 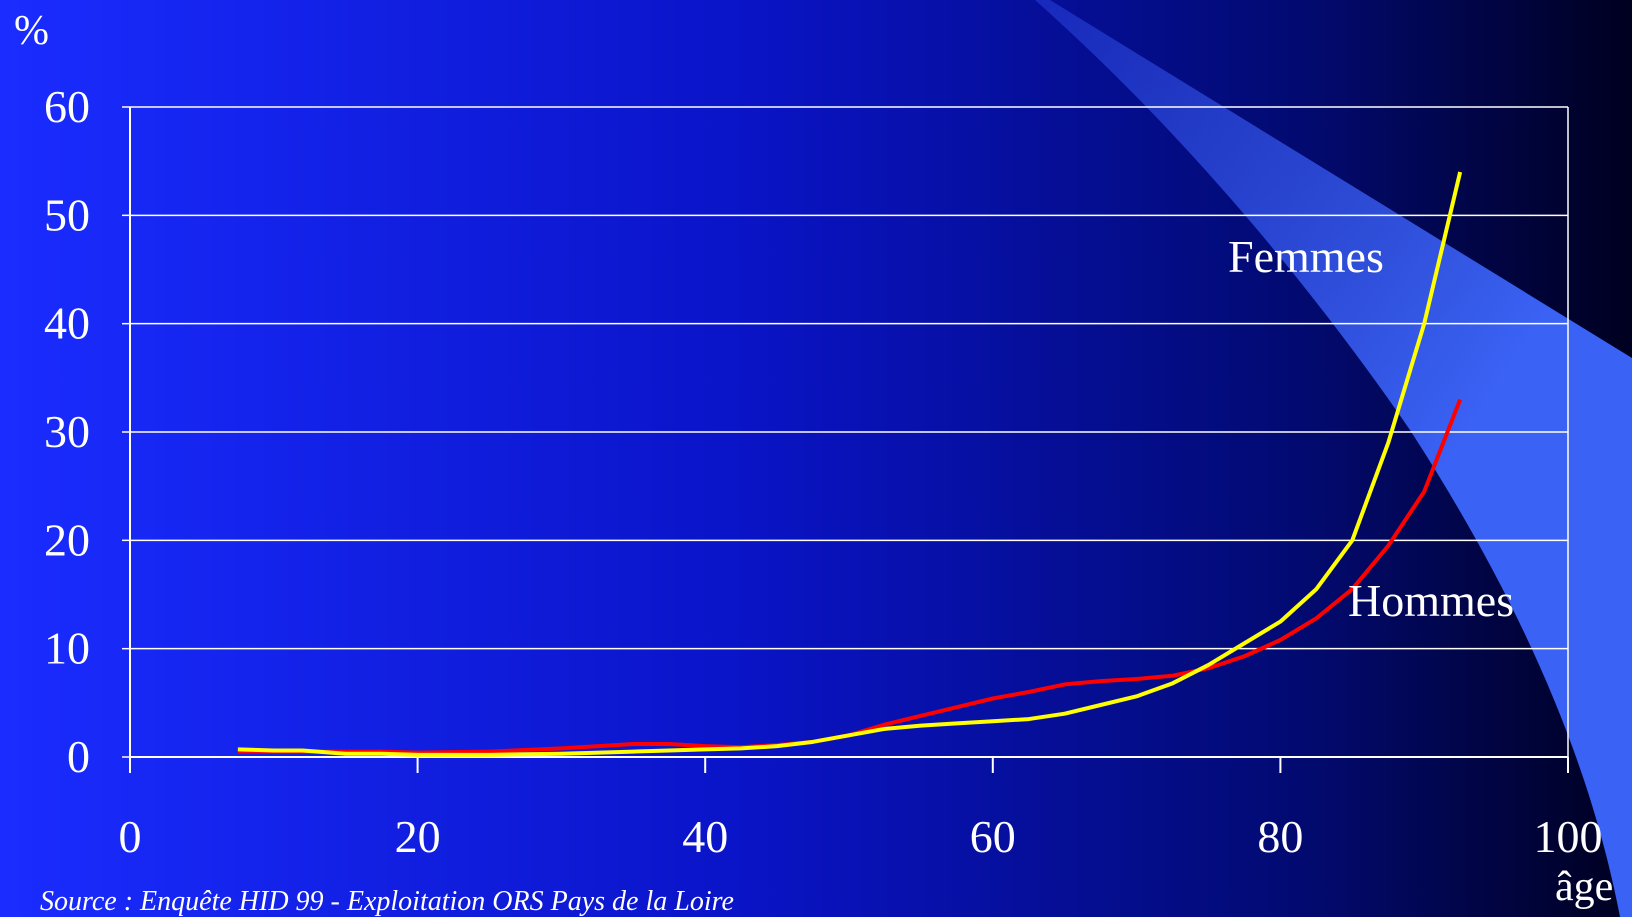 What do you see at coordinates (67, 539) in the screenshot?
I see `y-tick-label: 20` at bounding box center [67, 539].